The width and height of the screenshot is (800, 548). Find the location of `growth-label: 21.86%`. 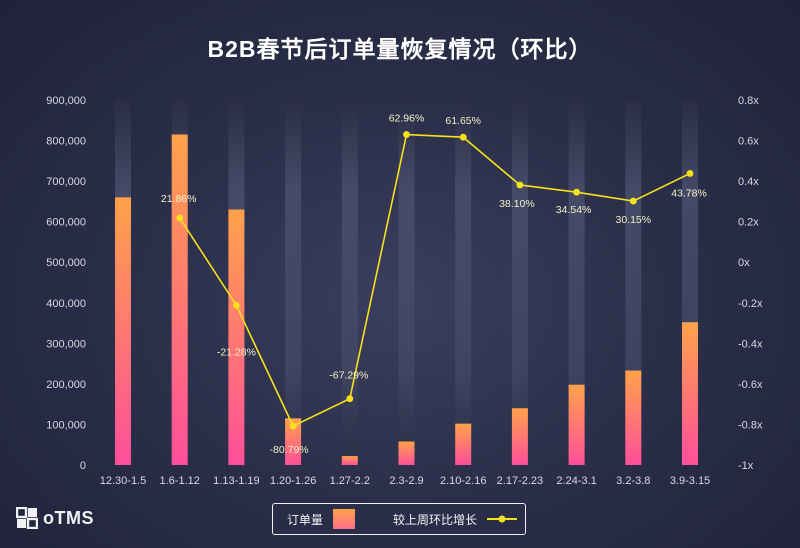

growth-label: 21.86% is located at coordinates (179, 199).